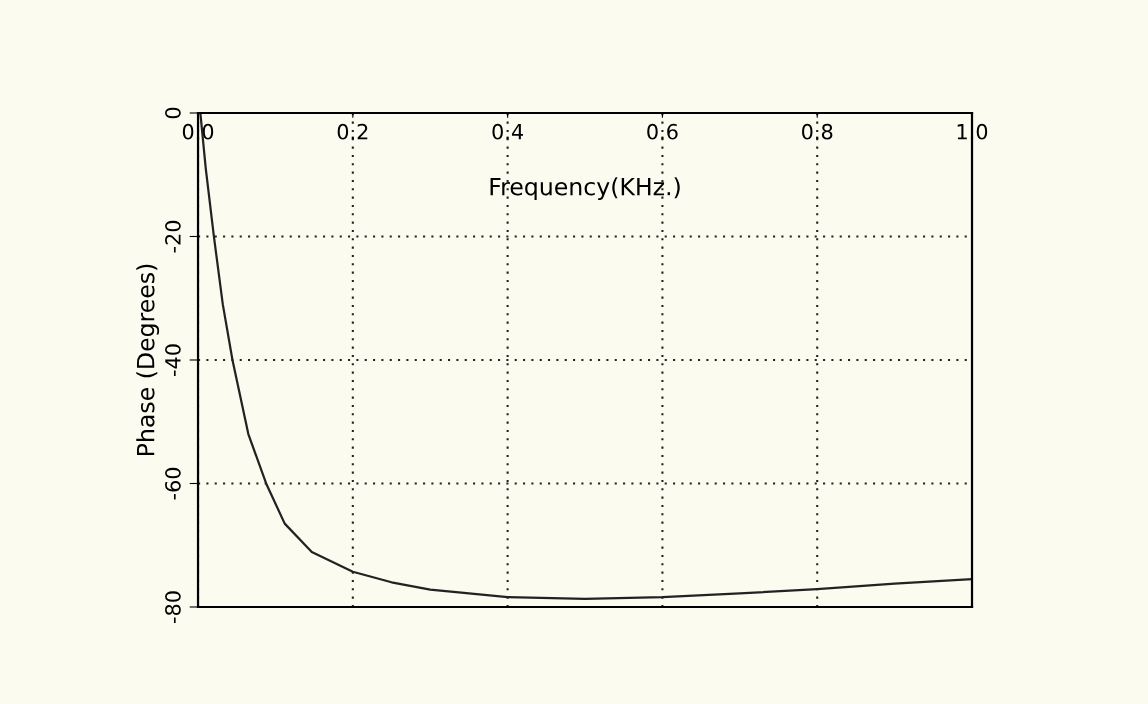 The width and height of the screenshot is (1148, 704). Describe the element at coordinates (662, 131) in the screenshot. I see `x-tick-label: 0.6` at that location.